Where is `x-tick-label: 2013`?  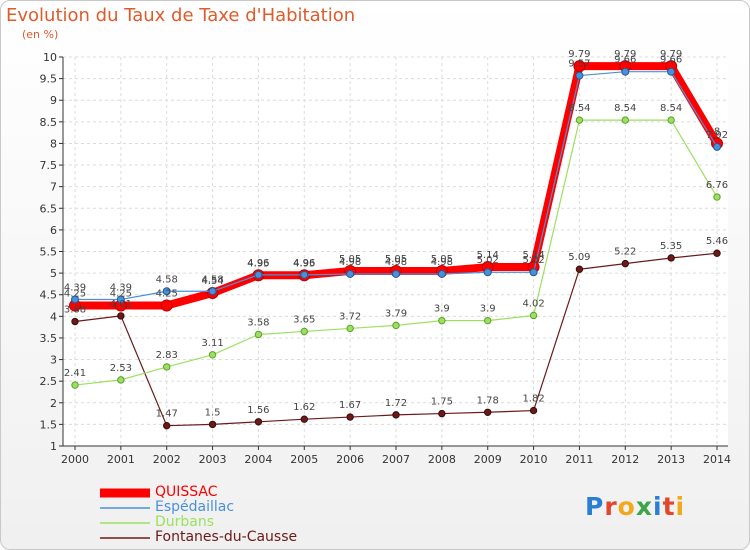
x-tick-label: 2013 is located at coordinates (671, 459).